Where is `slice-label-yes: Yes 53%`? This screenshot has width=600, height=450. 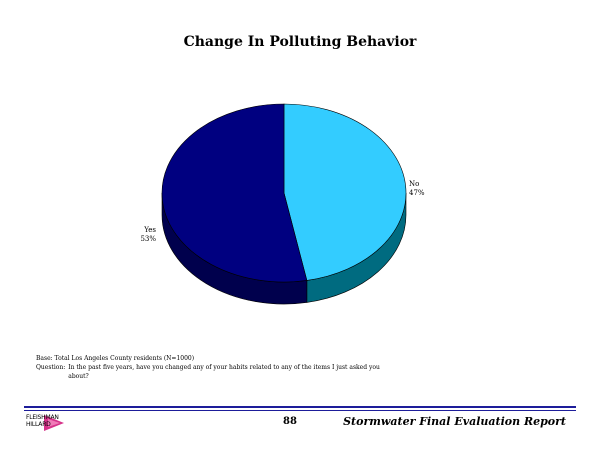
slice-label-yes: Yes 53% is located at coordinates (144, 235).